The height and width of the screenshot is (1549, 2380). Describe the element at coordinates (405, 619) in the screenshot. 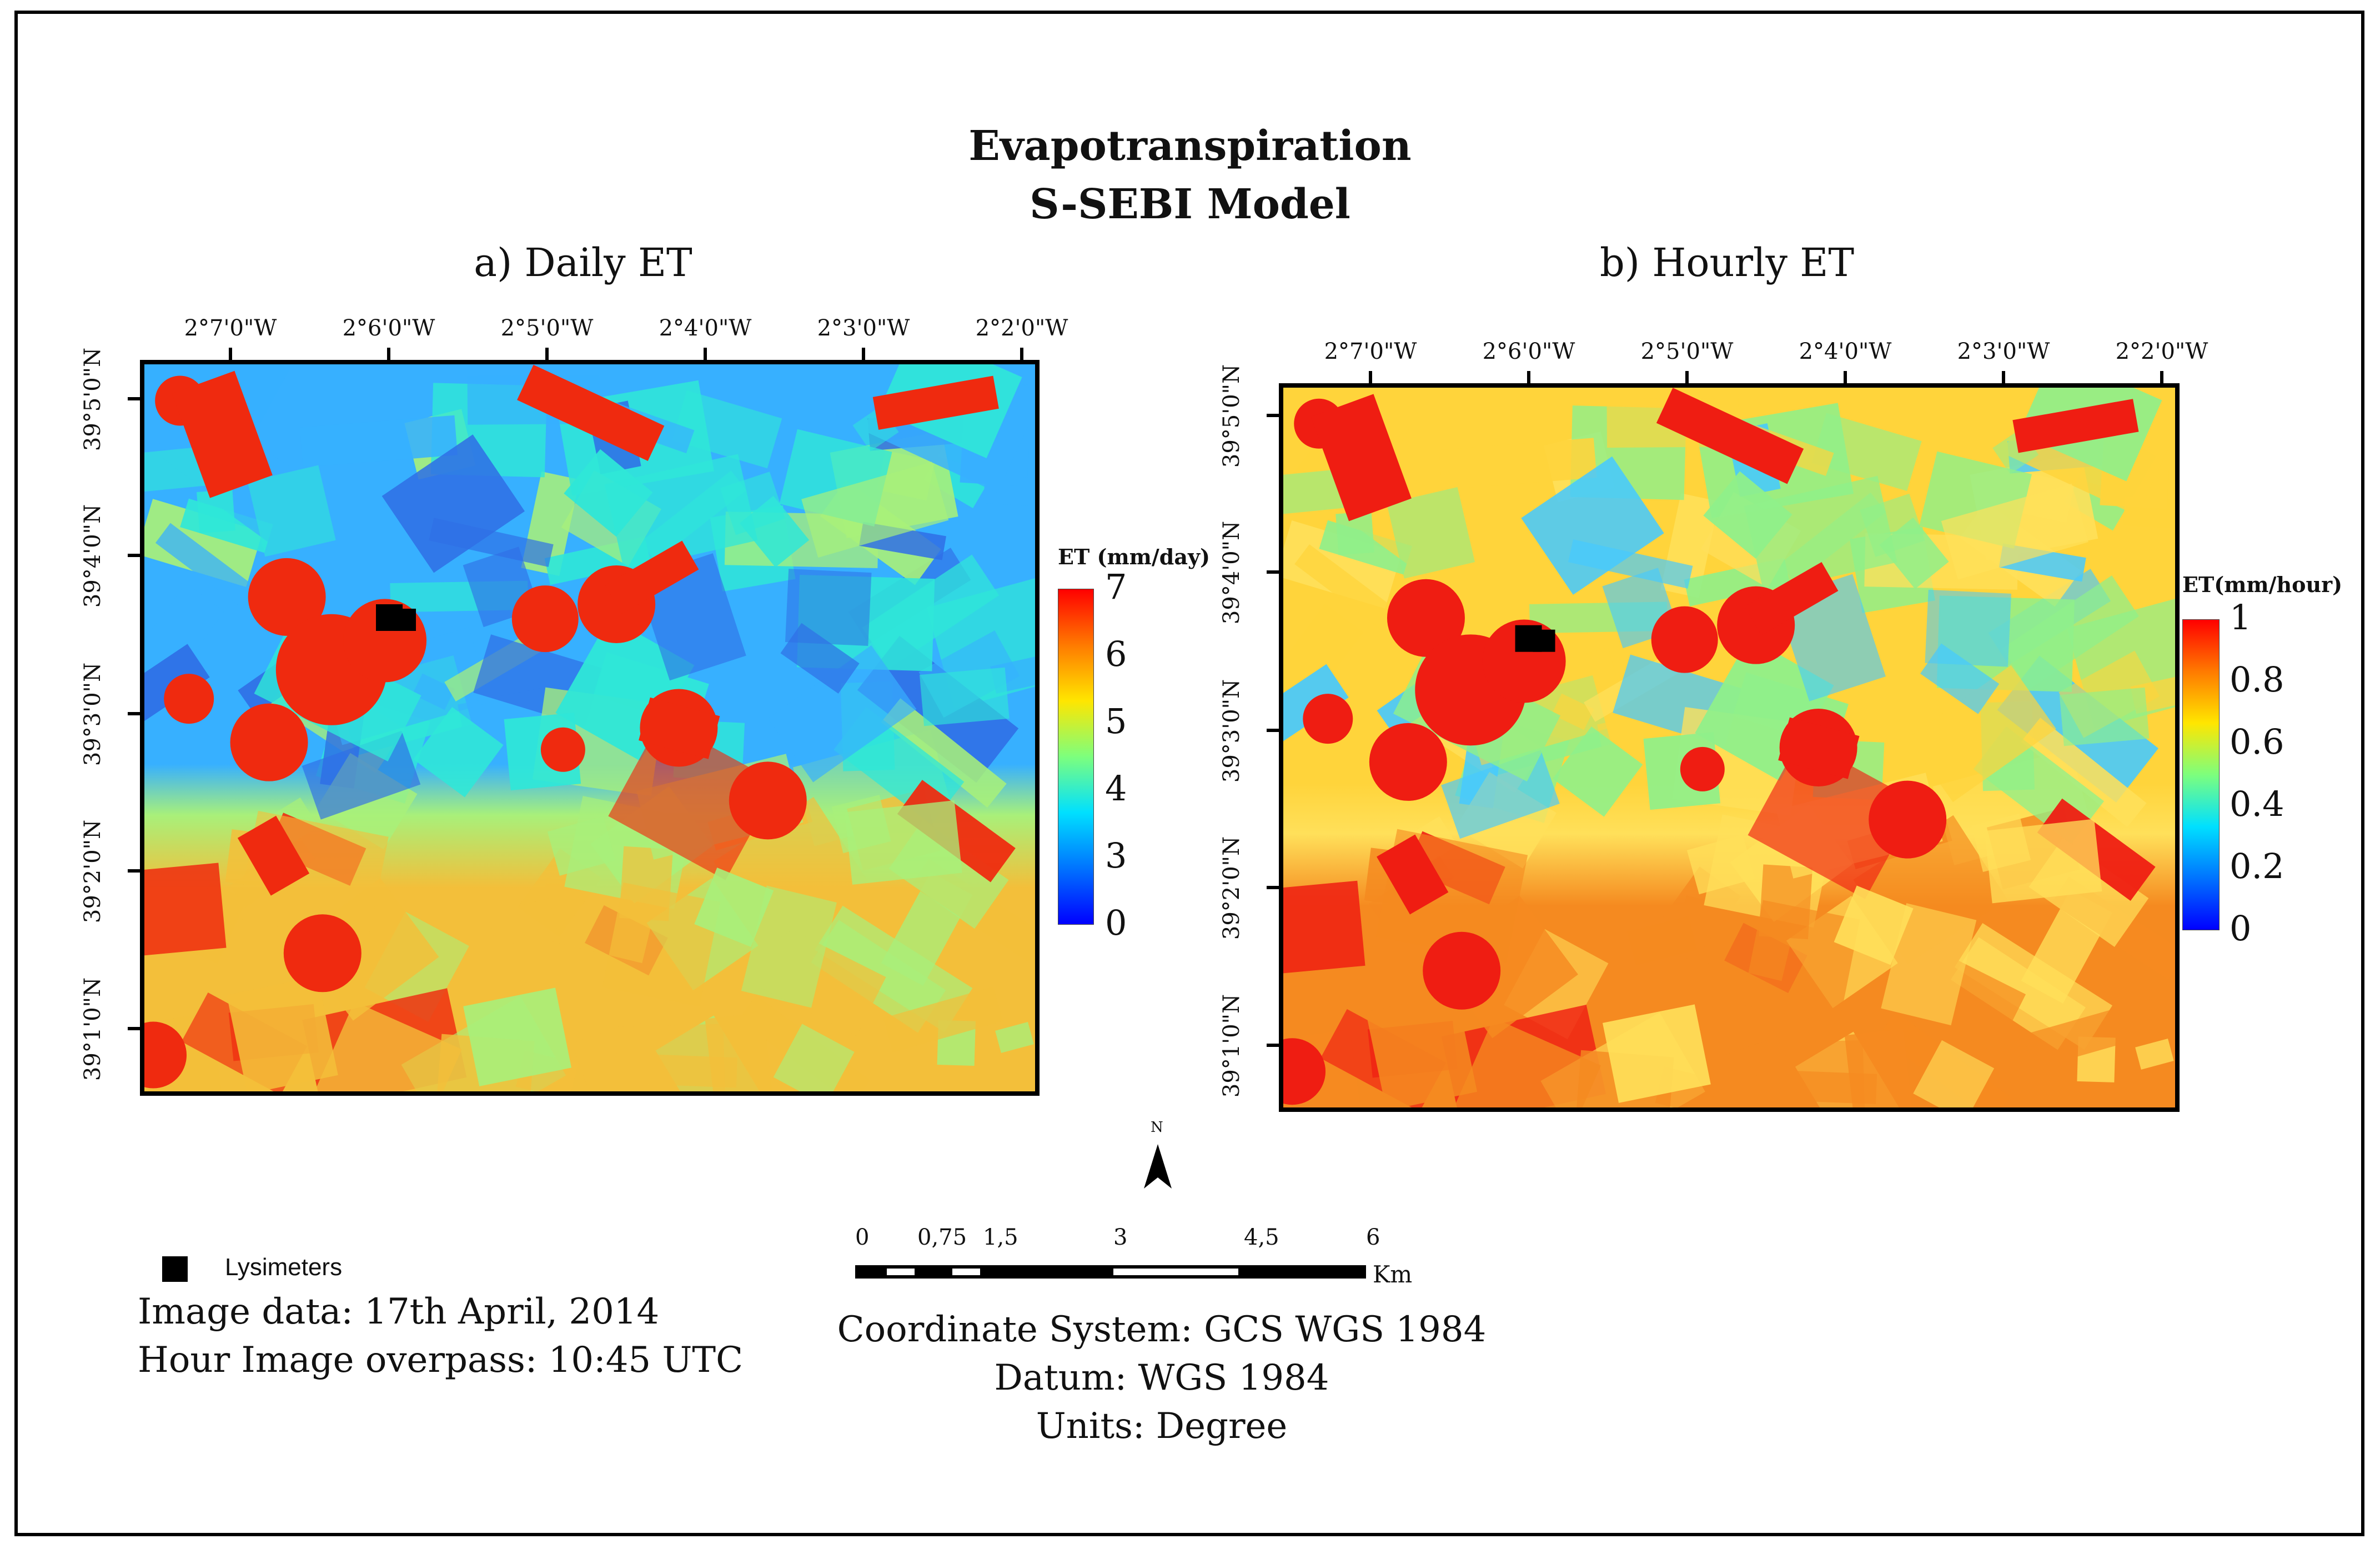

I see `lysimeter-marker` at that location.